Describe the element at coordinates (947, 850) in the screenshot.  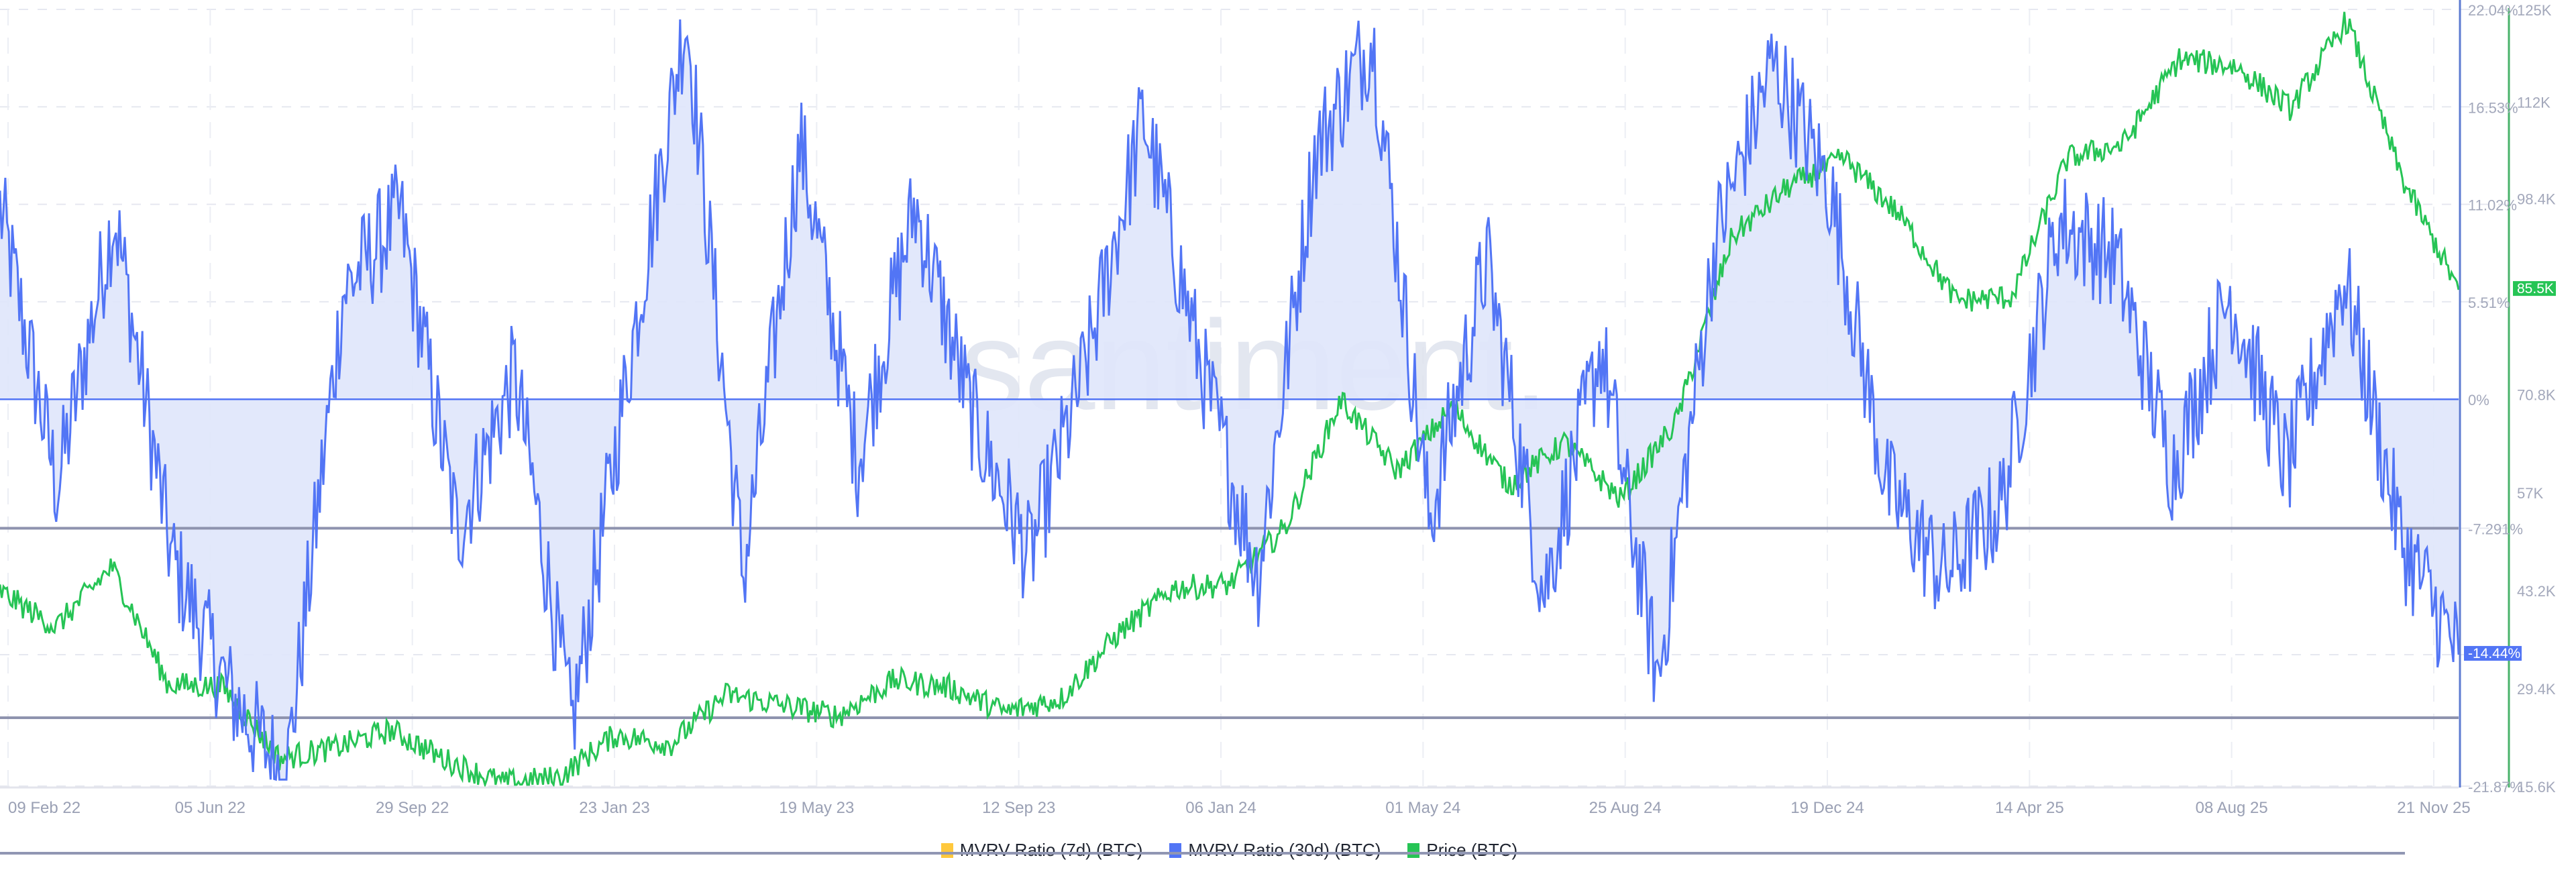
I see `legend-swatch-mvrv-7d` at that location.